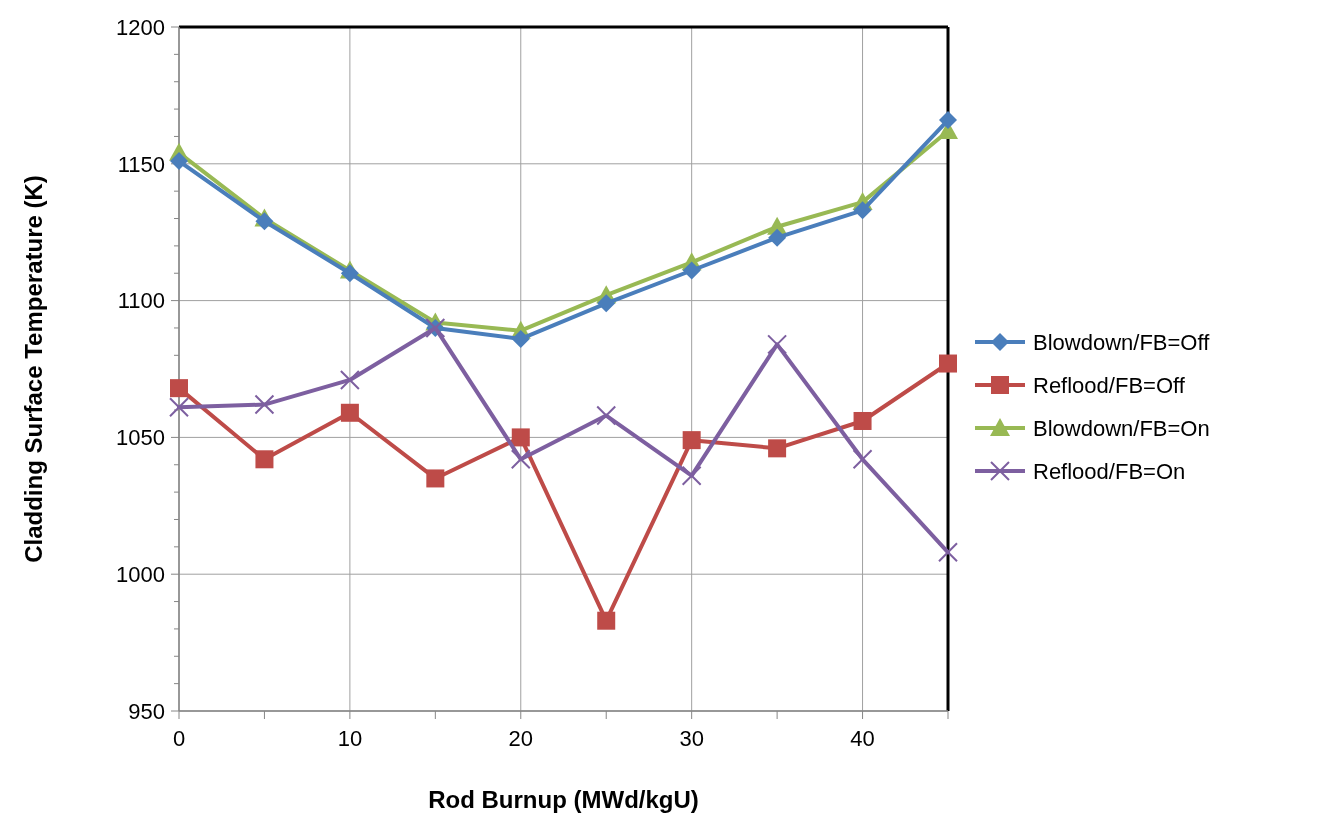 The width and height of the screenshot is (1335, 837). I want to click on x-tick-label: 40, so click(862, 738).